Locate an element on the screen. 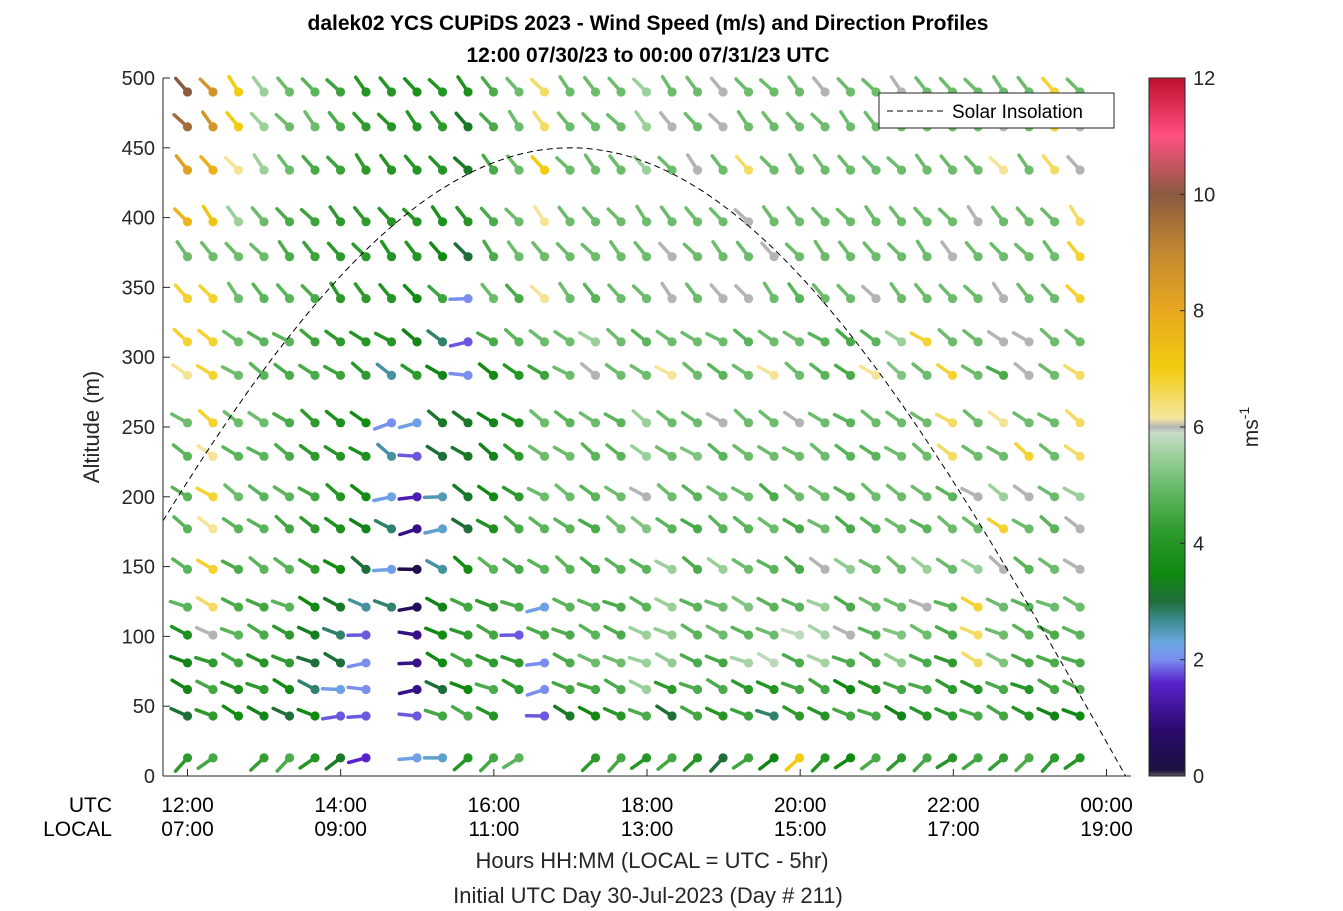 The width and height of the screenshot is (1343, 911). x-tick-label-local: 07:00 is located at coordinates (187, 829).